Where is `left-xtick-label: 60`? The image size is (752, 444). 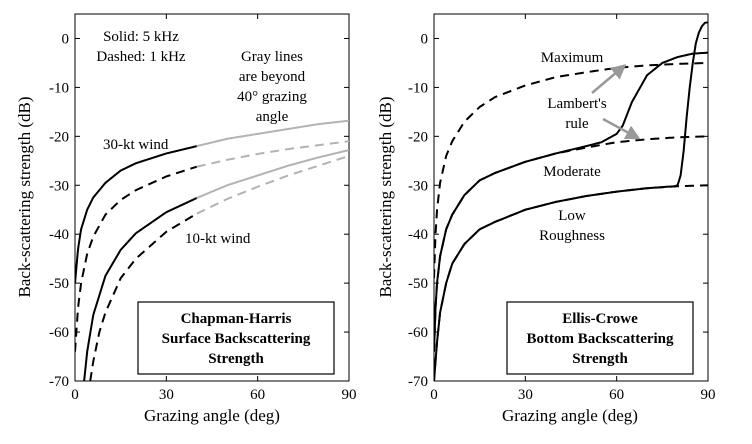 left-xtick-label: 60 is located at coordinates (257, 395).